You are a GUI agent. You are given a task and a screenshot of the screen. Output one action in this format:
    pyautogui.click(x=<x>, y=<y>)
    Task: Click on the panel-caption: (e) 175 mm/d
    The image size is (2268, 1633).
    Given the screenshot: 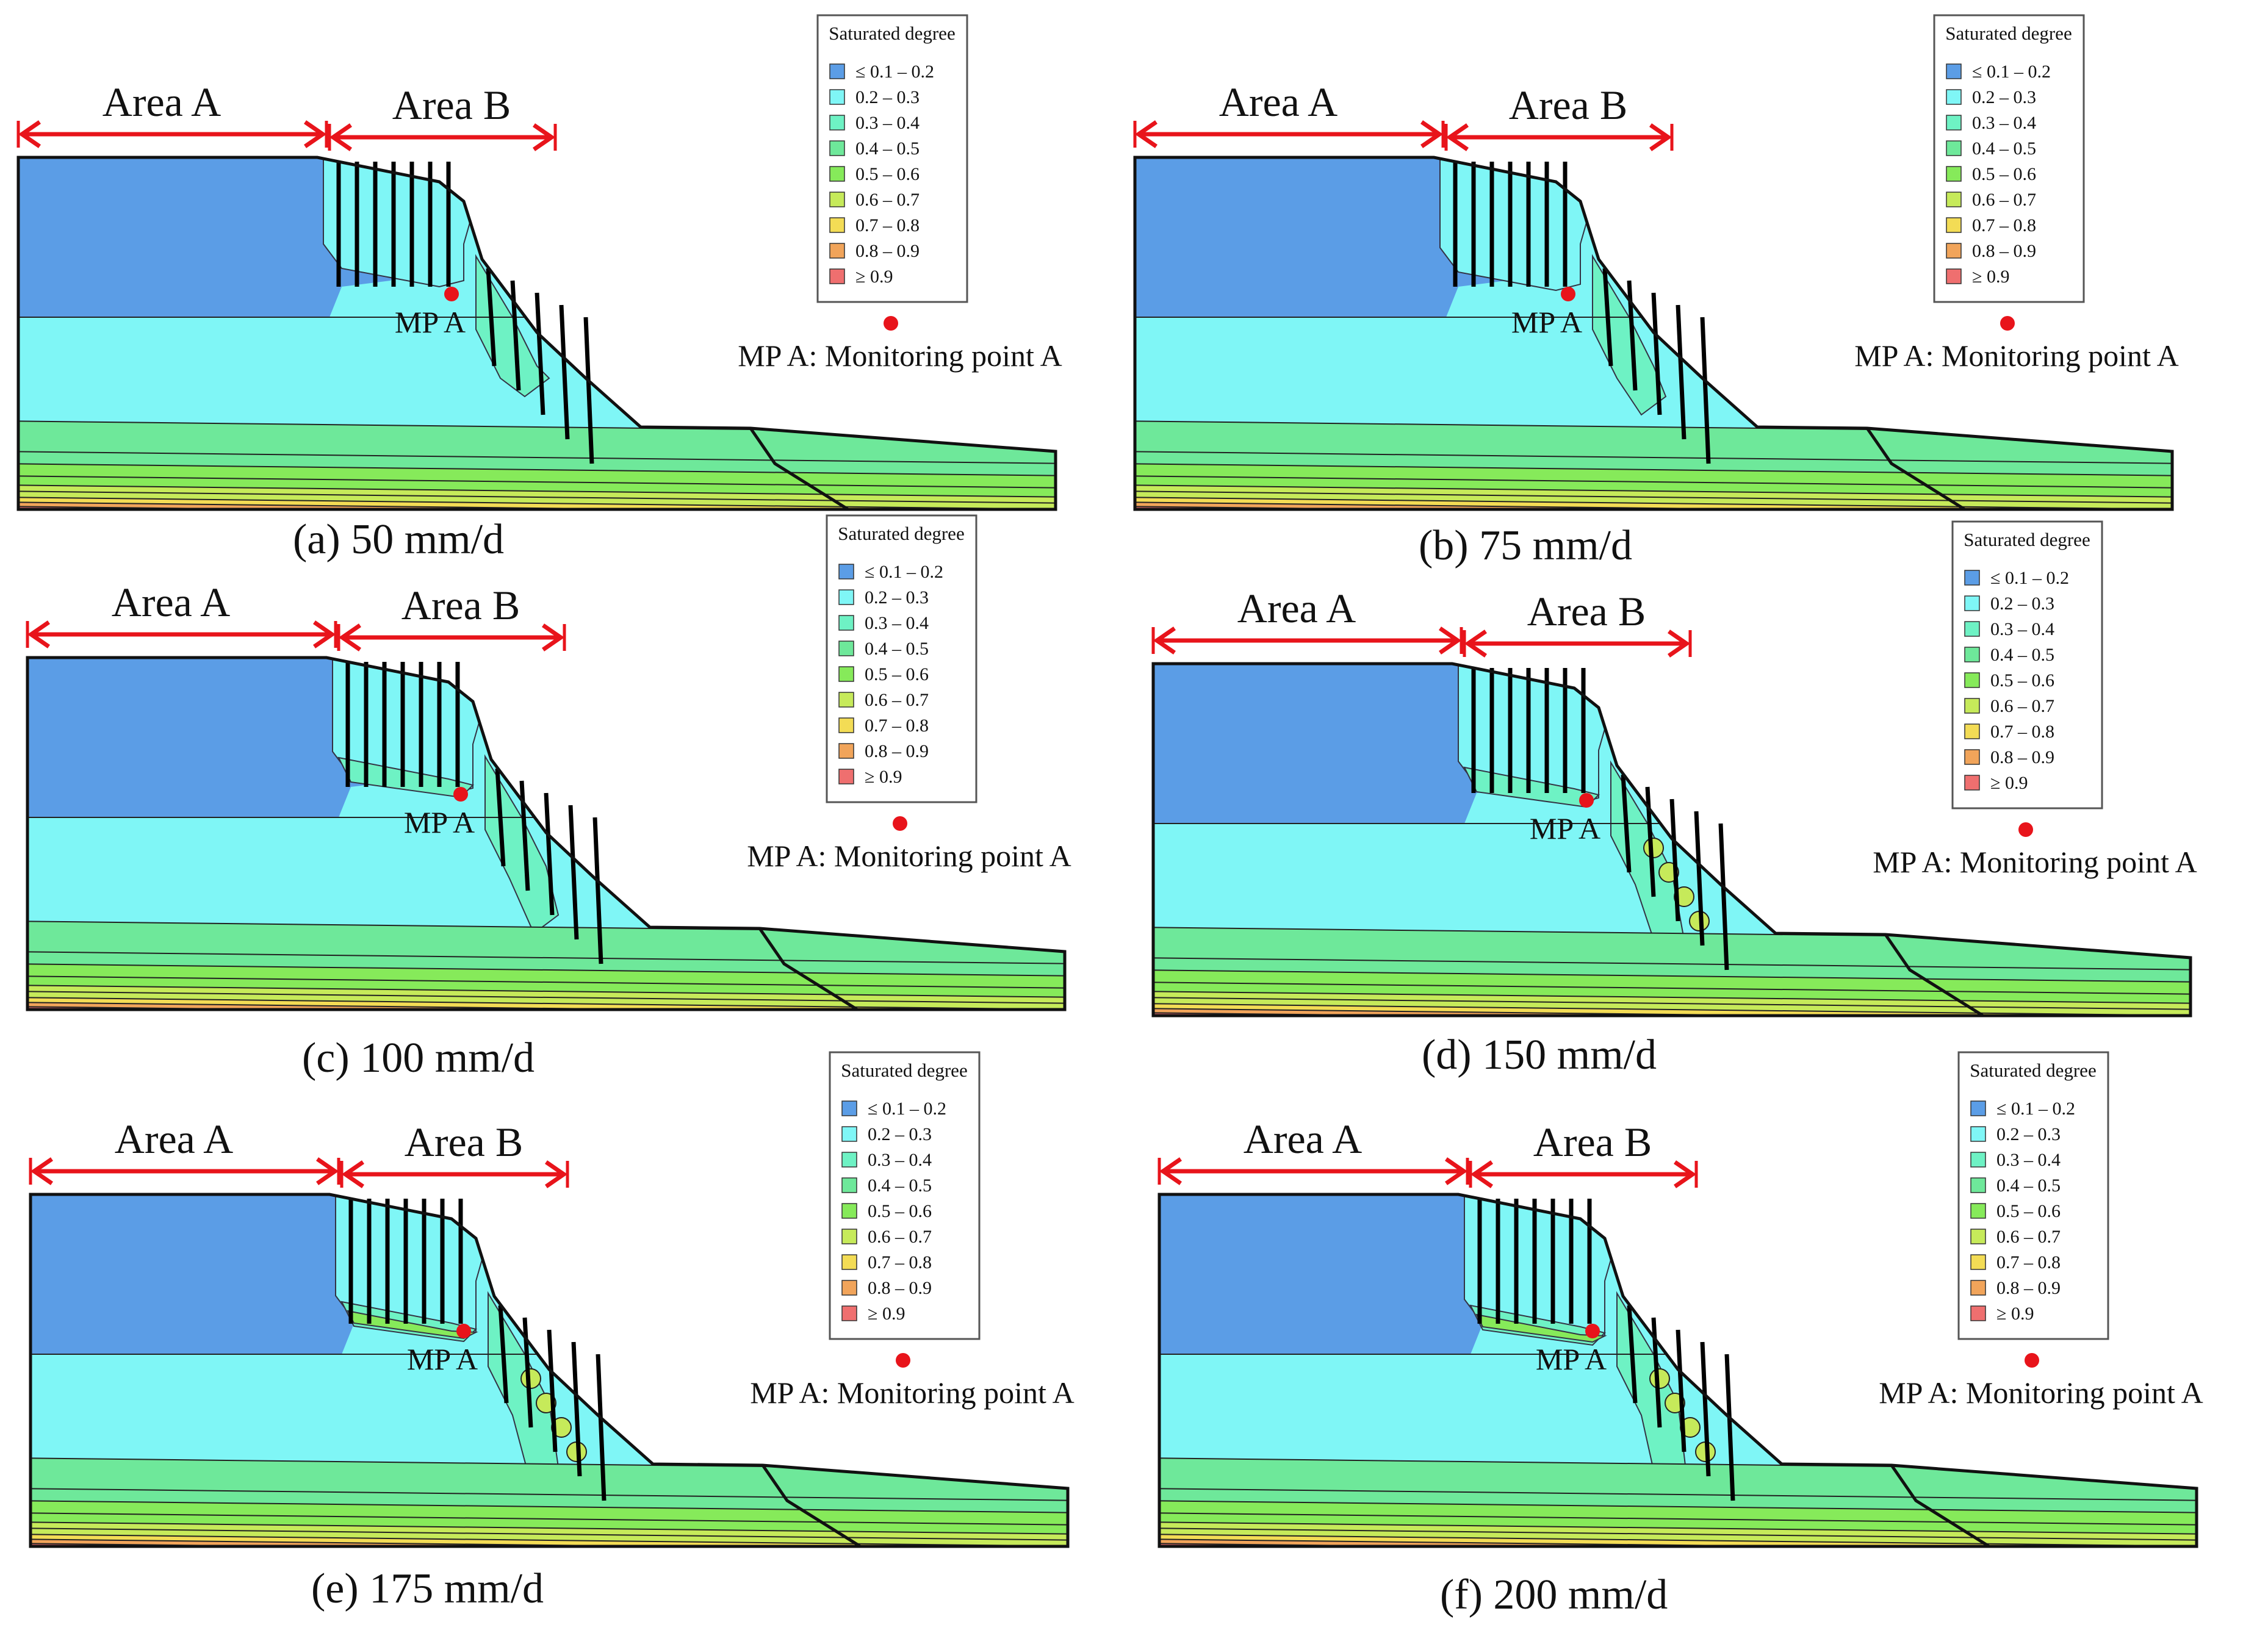 What is the action you would take?
    pyautogui.click(x=427, y=1588)
    